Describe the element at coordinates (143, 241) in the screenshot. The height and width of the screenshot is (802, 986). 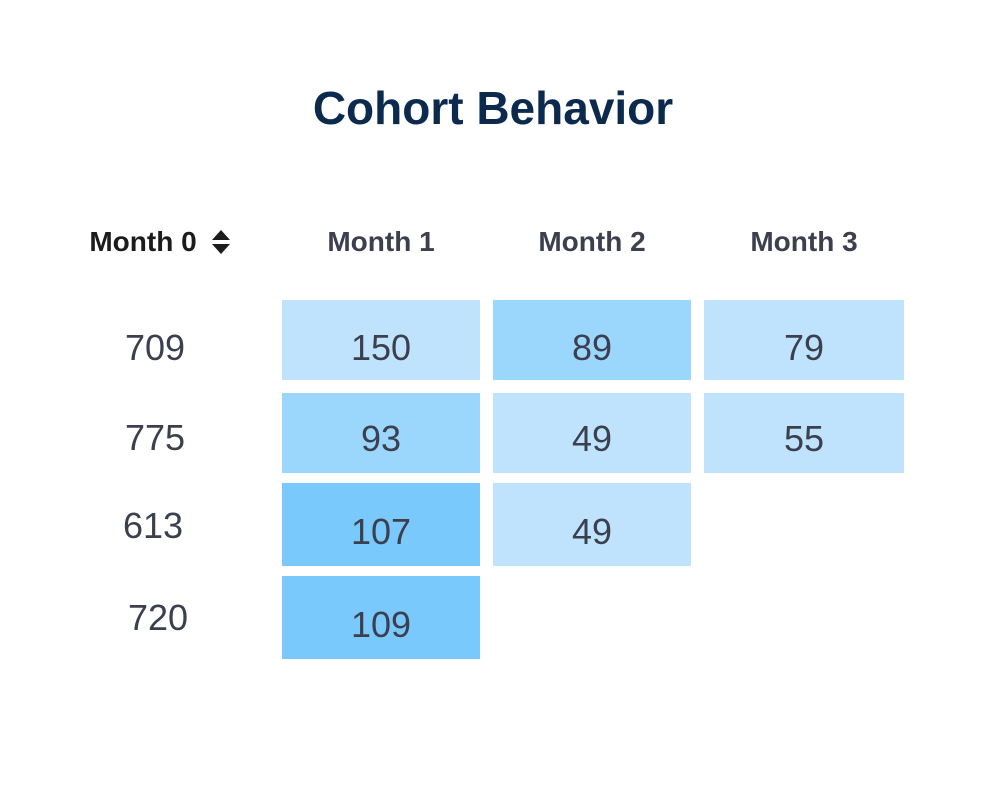
I see `column-header-label: Month 0` at that location.